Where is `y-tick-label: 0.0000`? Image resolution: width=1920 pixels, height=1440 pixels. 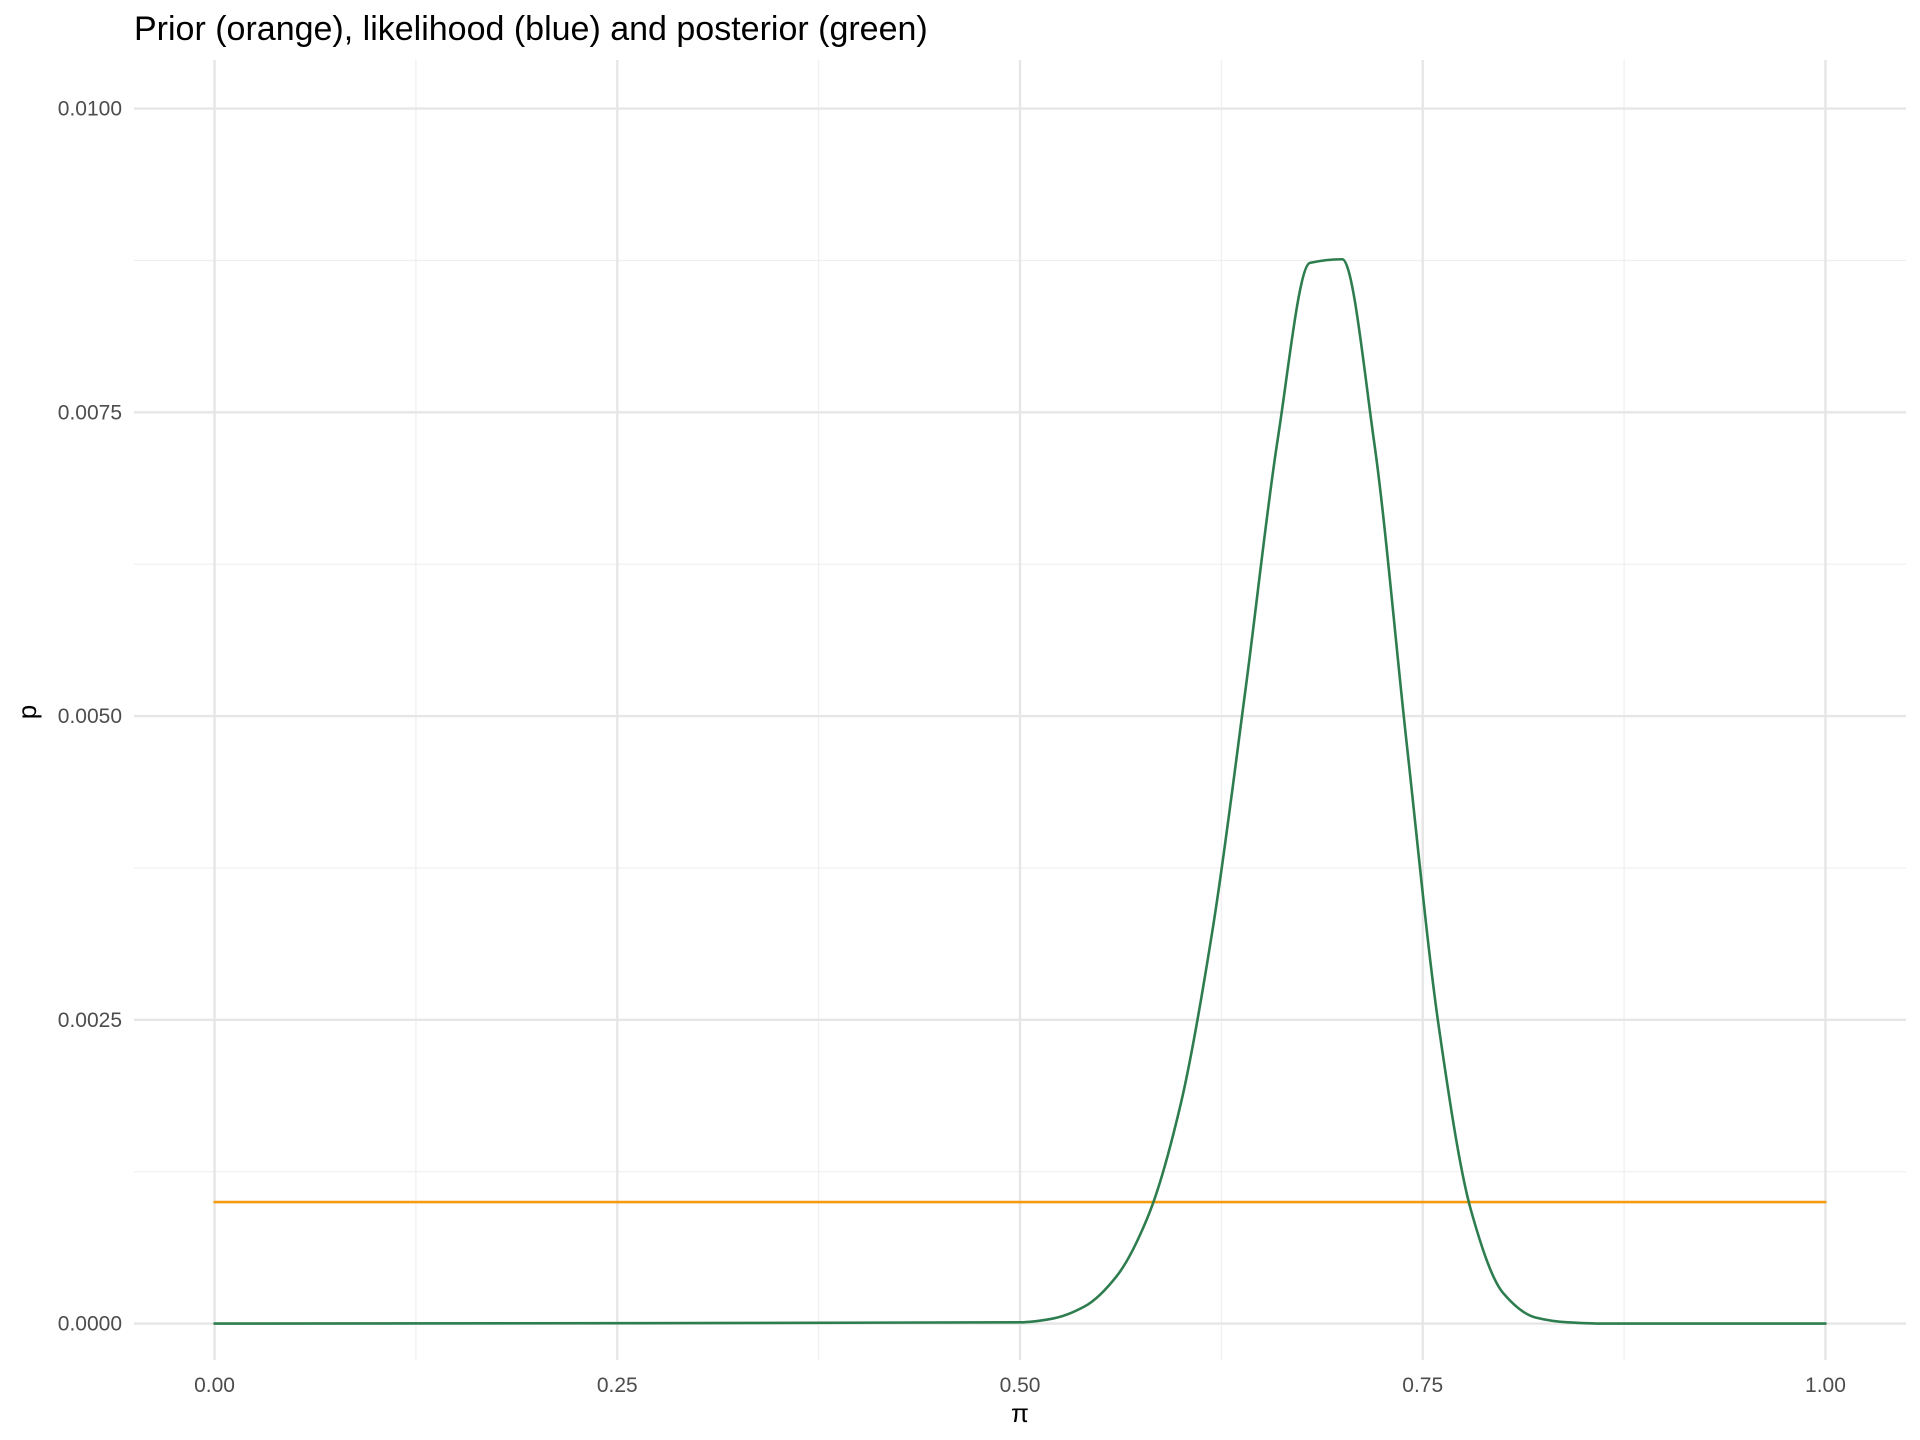
y-tick-label: 0.0000 is located at coordinates (90, 1324).